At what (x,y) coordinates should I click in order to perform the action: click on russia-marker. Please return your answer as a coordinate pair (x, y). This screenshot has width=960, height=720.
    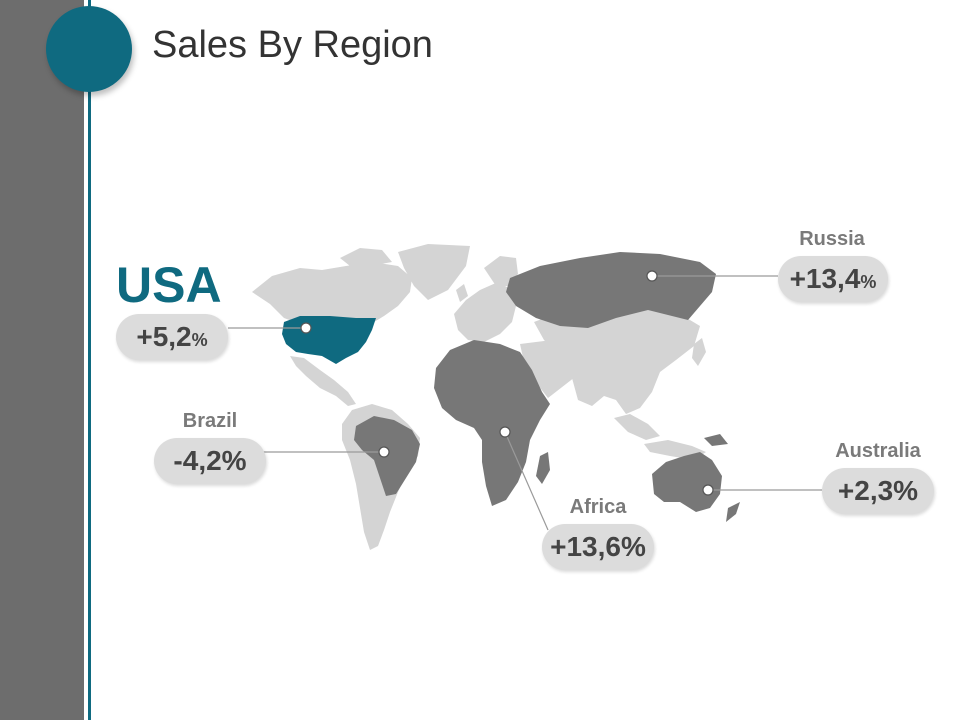
    Looking at the image, I should click on (652, 276).